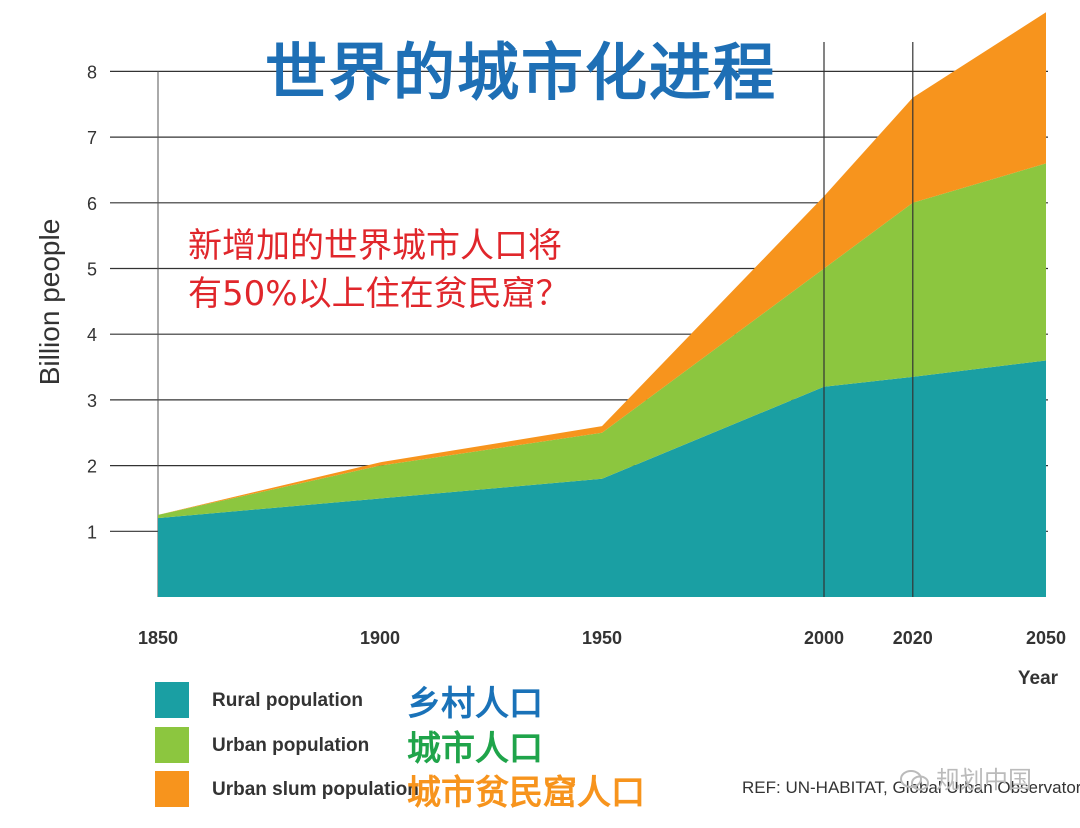 The width and height of the screenshot is (1080, 828). What do you see at coordinates (824, 638) in the screenshot?
I see `x-tick-label: 2000` at bounding box center [824, 638].